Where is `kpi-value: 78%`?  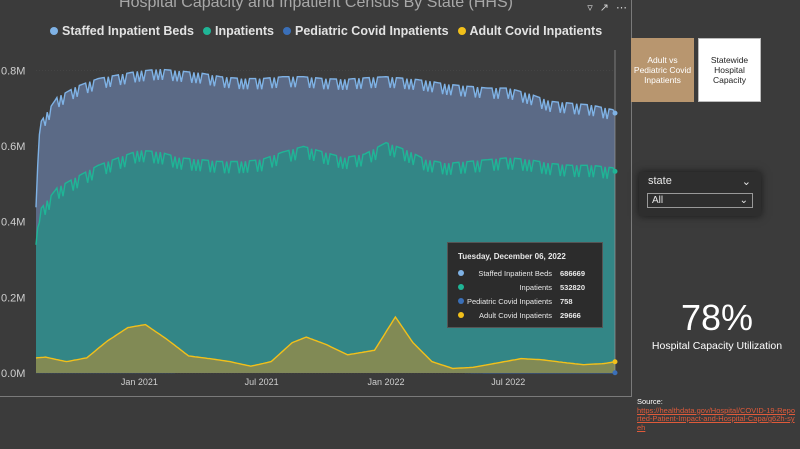
kpi-value: 78% is located at coordinates (717, 317).